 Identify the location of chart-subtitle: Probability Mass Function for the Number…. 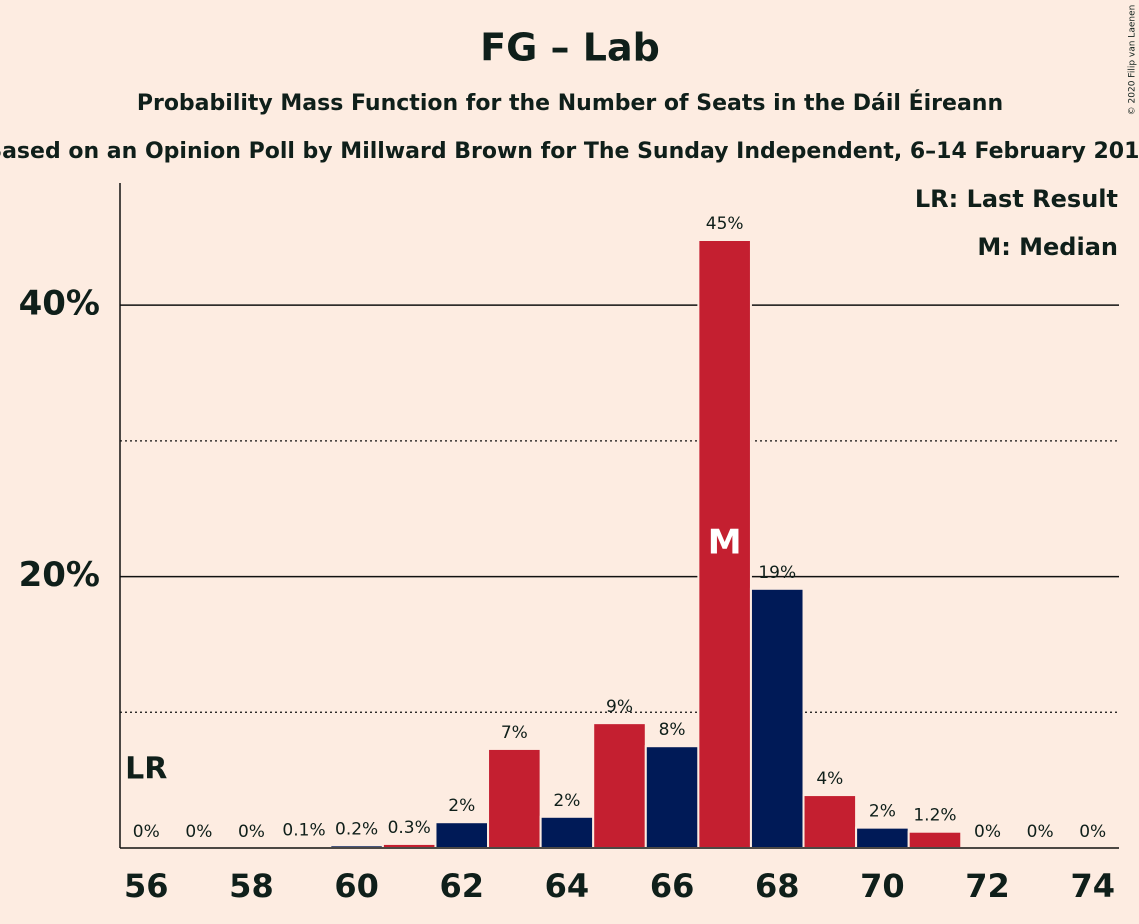
(570, 103).